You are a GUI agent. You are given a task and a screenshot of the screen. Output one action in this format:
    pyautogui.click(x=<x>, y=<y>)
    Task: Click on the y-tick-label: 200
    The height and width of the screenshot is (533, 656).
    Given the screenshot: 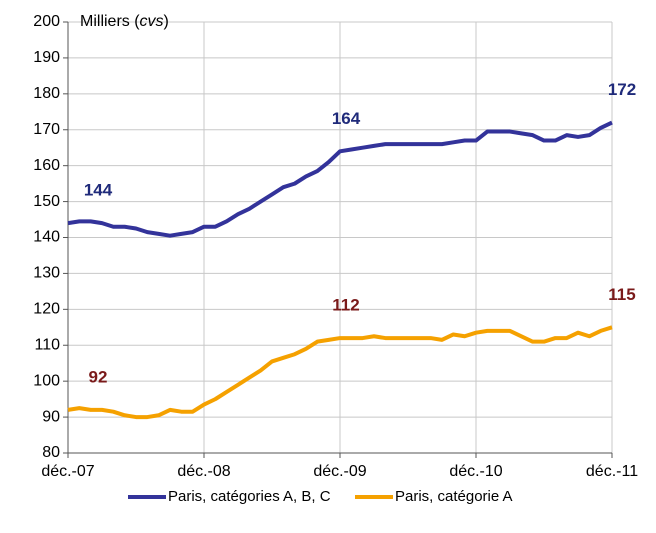 What is the action you would take?
    pyautogui.click(x=46, y=21)
    